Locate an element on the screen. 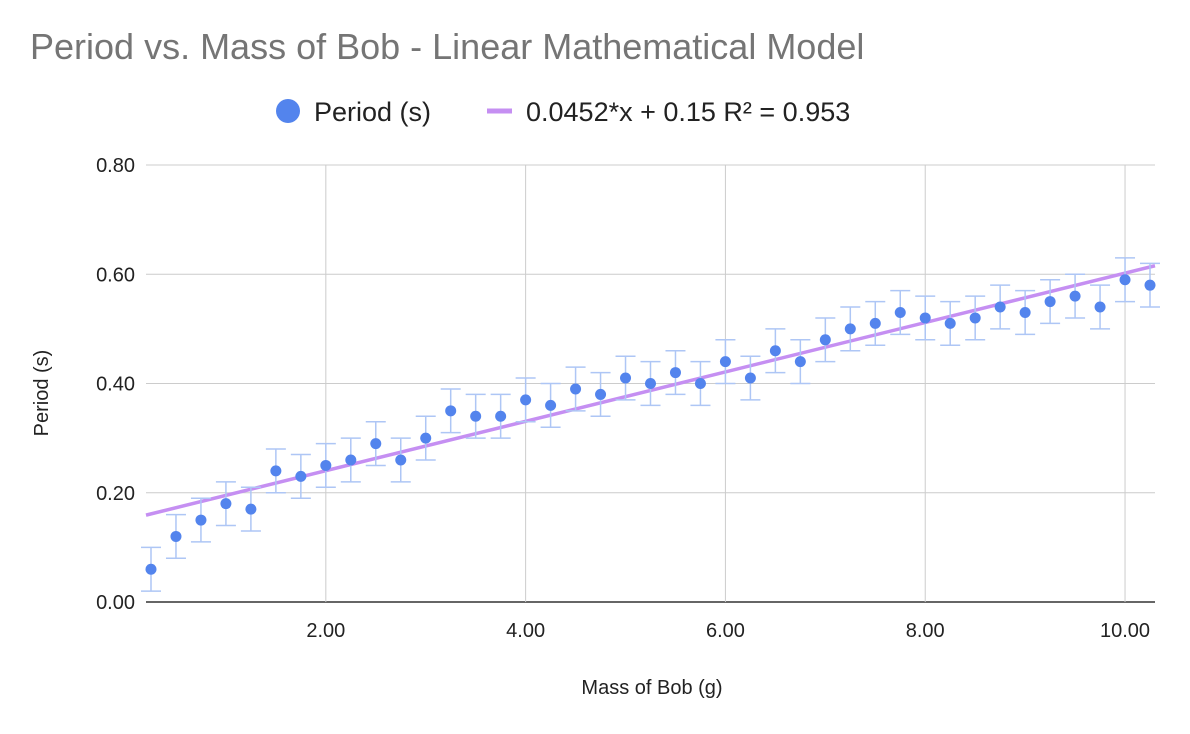  y-tick-label: 0.80 is located at coordinates (115, 166).